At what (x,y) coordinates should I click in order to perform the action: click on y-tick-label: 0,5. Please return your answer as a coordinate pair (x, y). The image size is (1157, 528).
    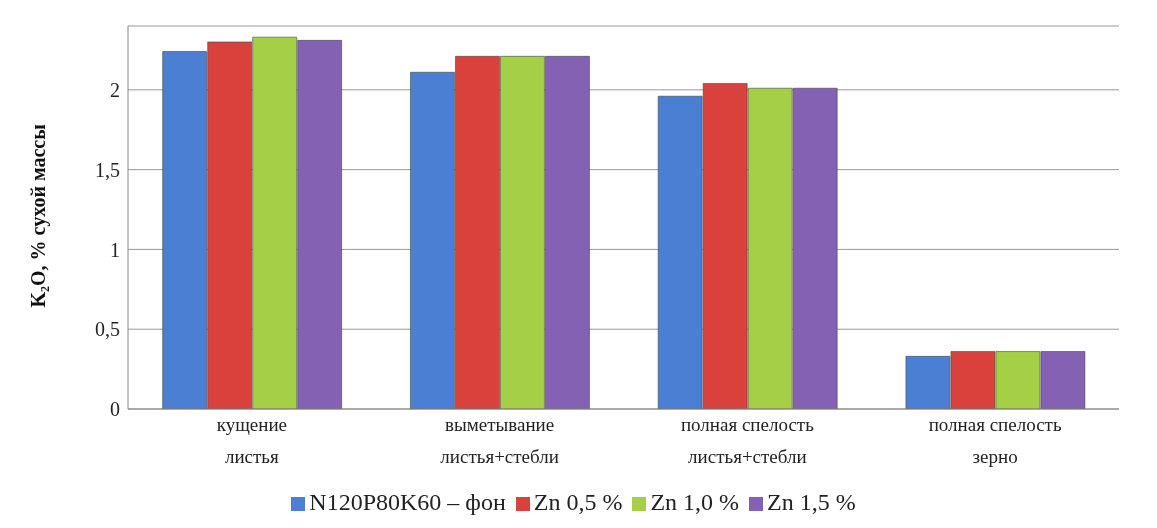
    Looking at the image, I should click on (107, 329).